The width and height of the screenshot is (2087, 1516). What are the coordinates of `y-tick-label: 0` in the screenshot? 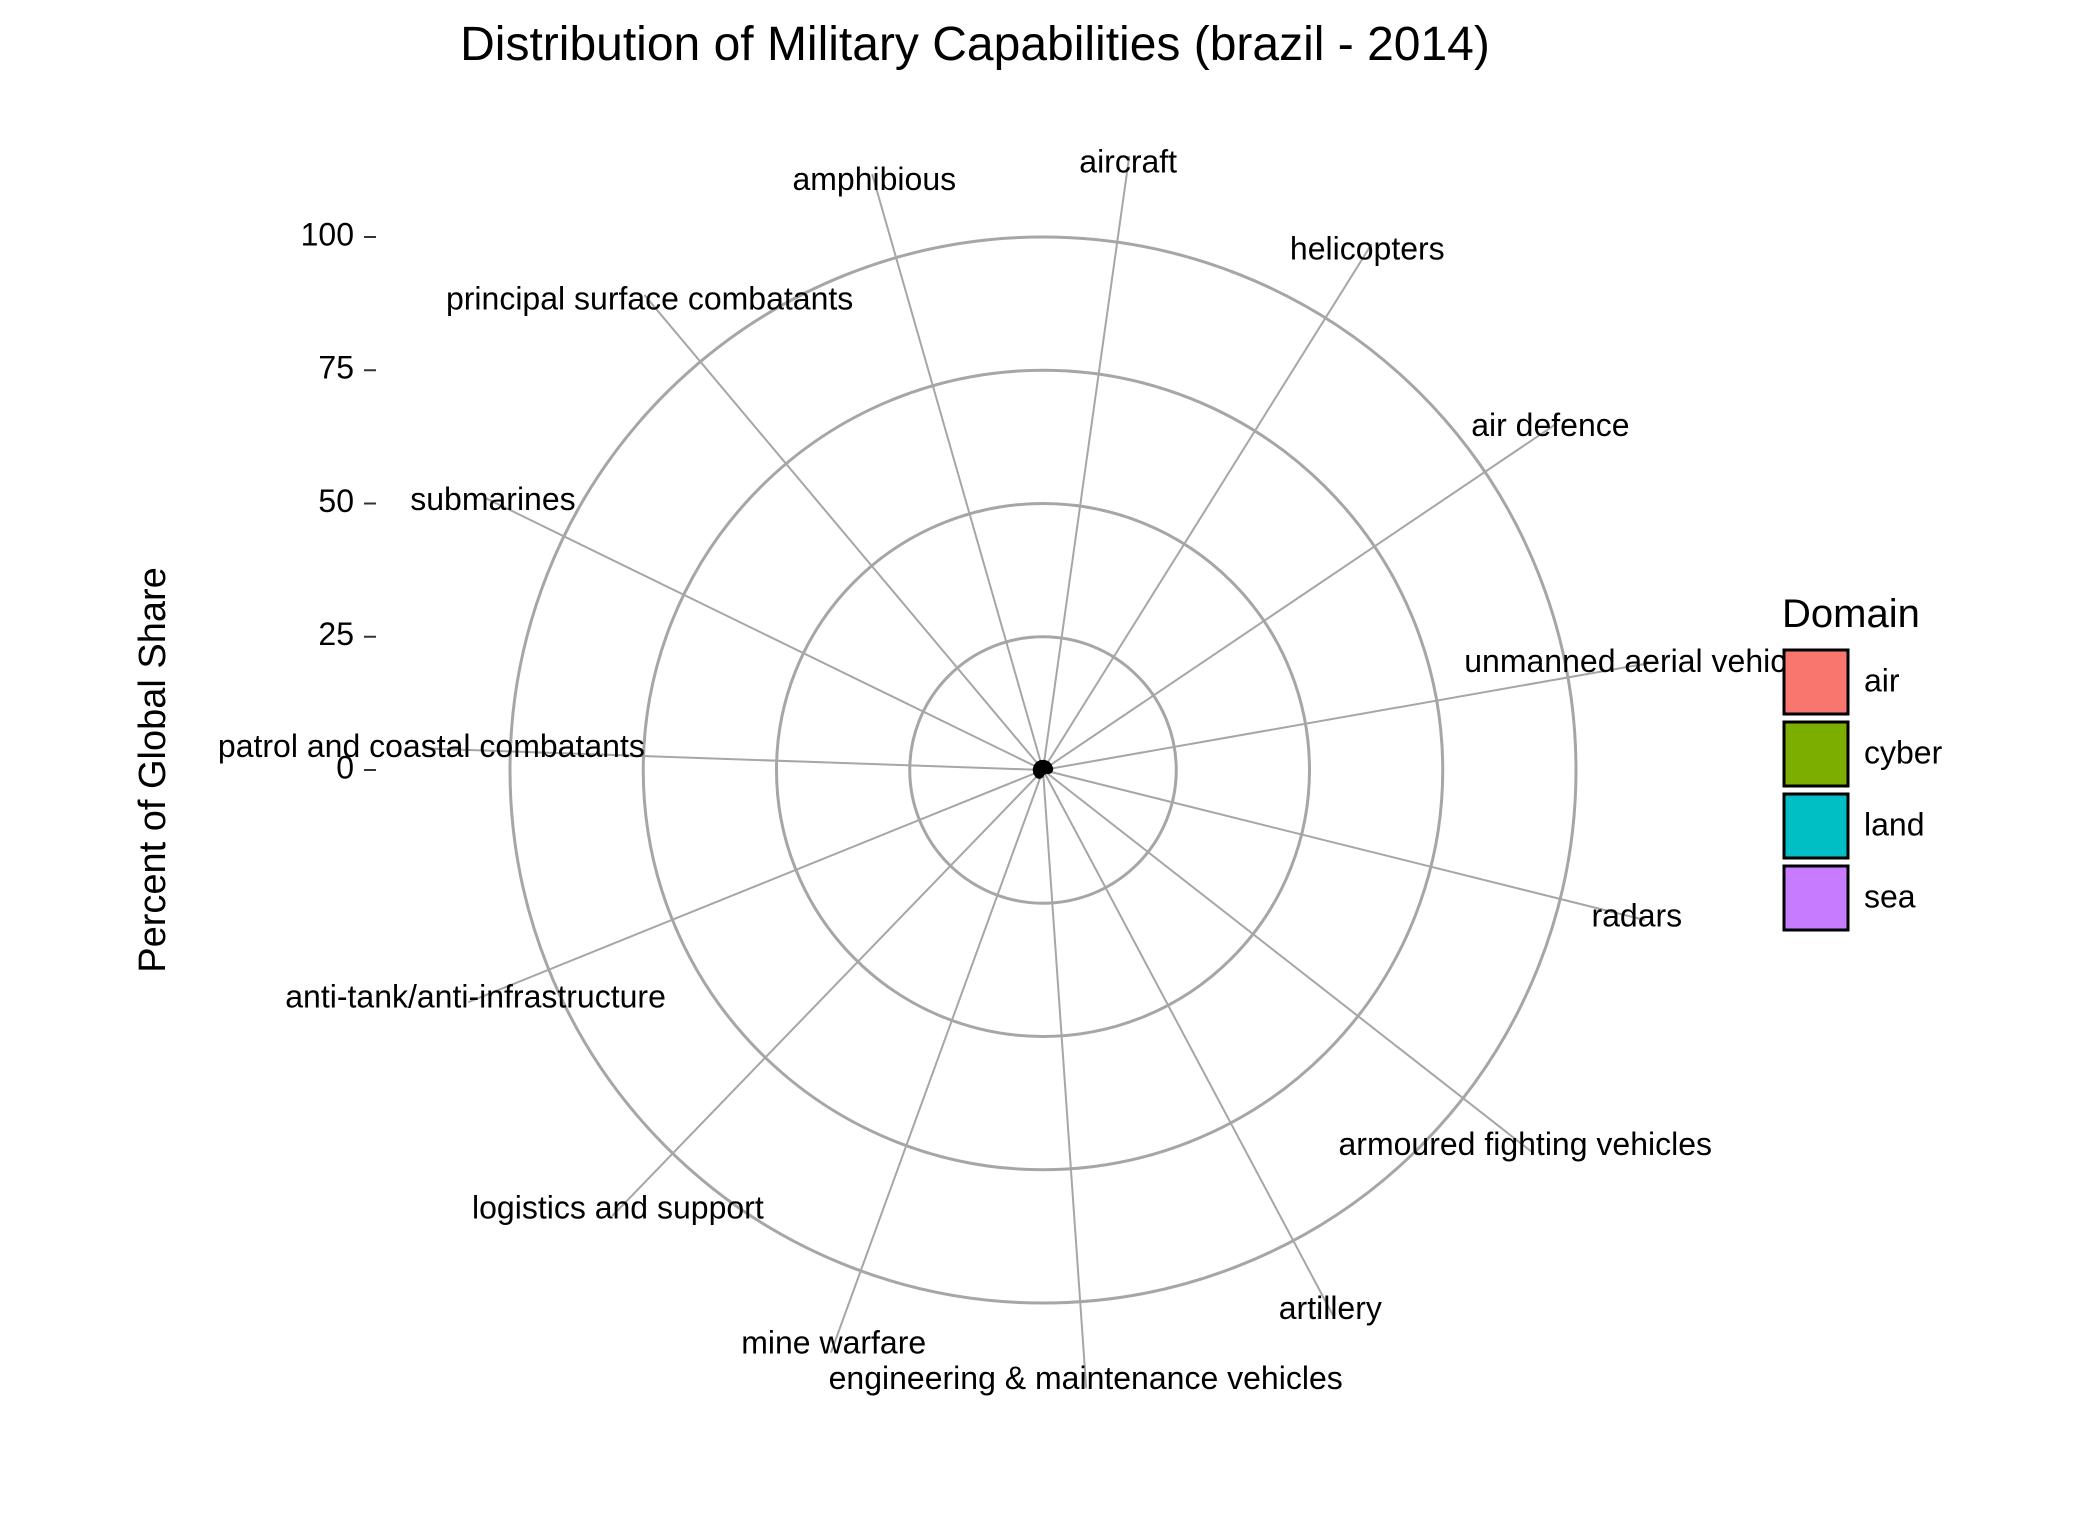 It's located at (345, 767).